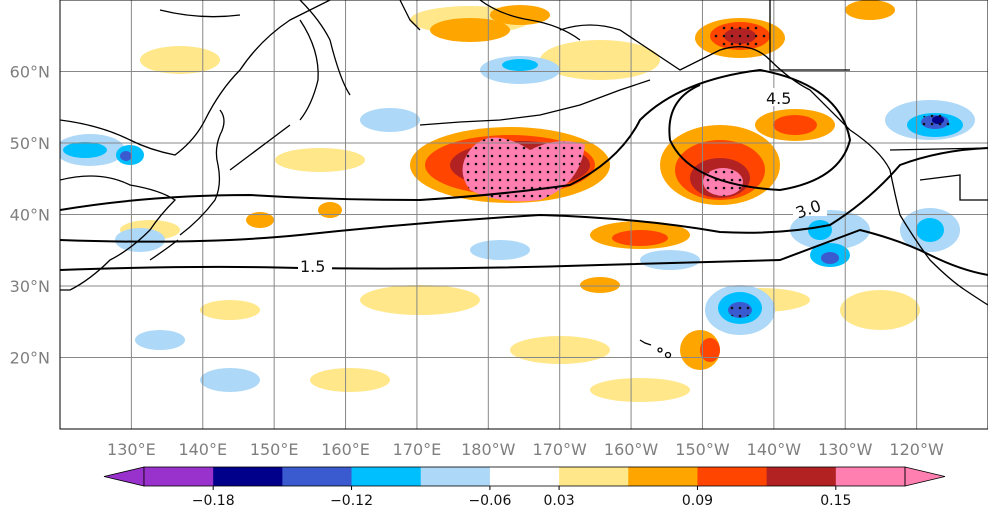  What do you see at coordinates (30, 143) in the screenshot?
I see `y-tick-label: 50°N` at bounding box center [30, 143].